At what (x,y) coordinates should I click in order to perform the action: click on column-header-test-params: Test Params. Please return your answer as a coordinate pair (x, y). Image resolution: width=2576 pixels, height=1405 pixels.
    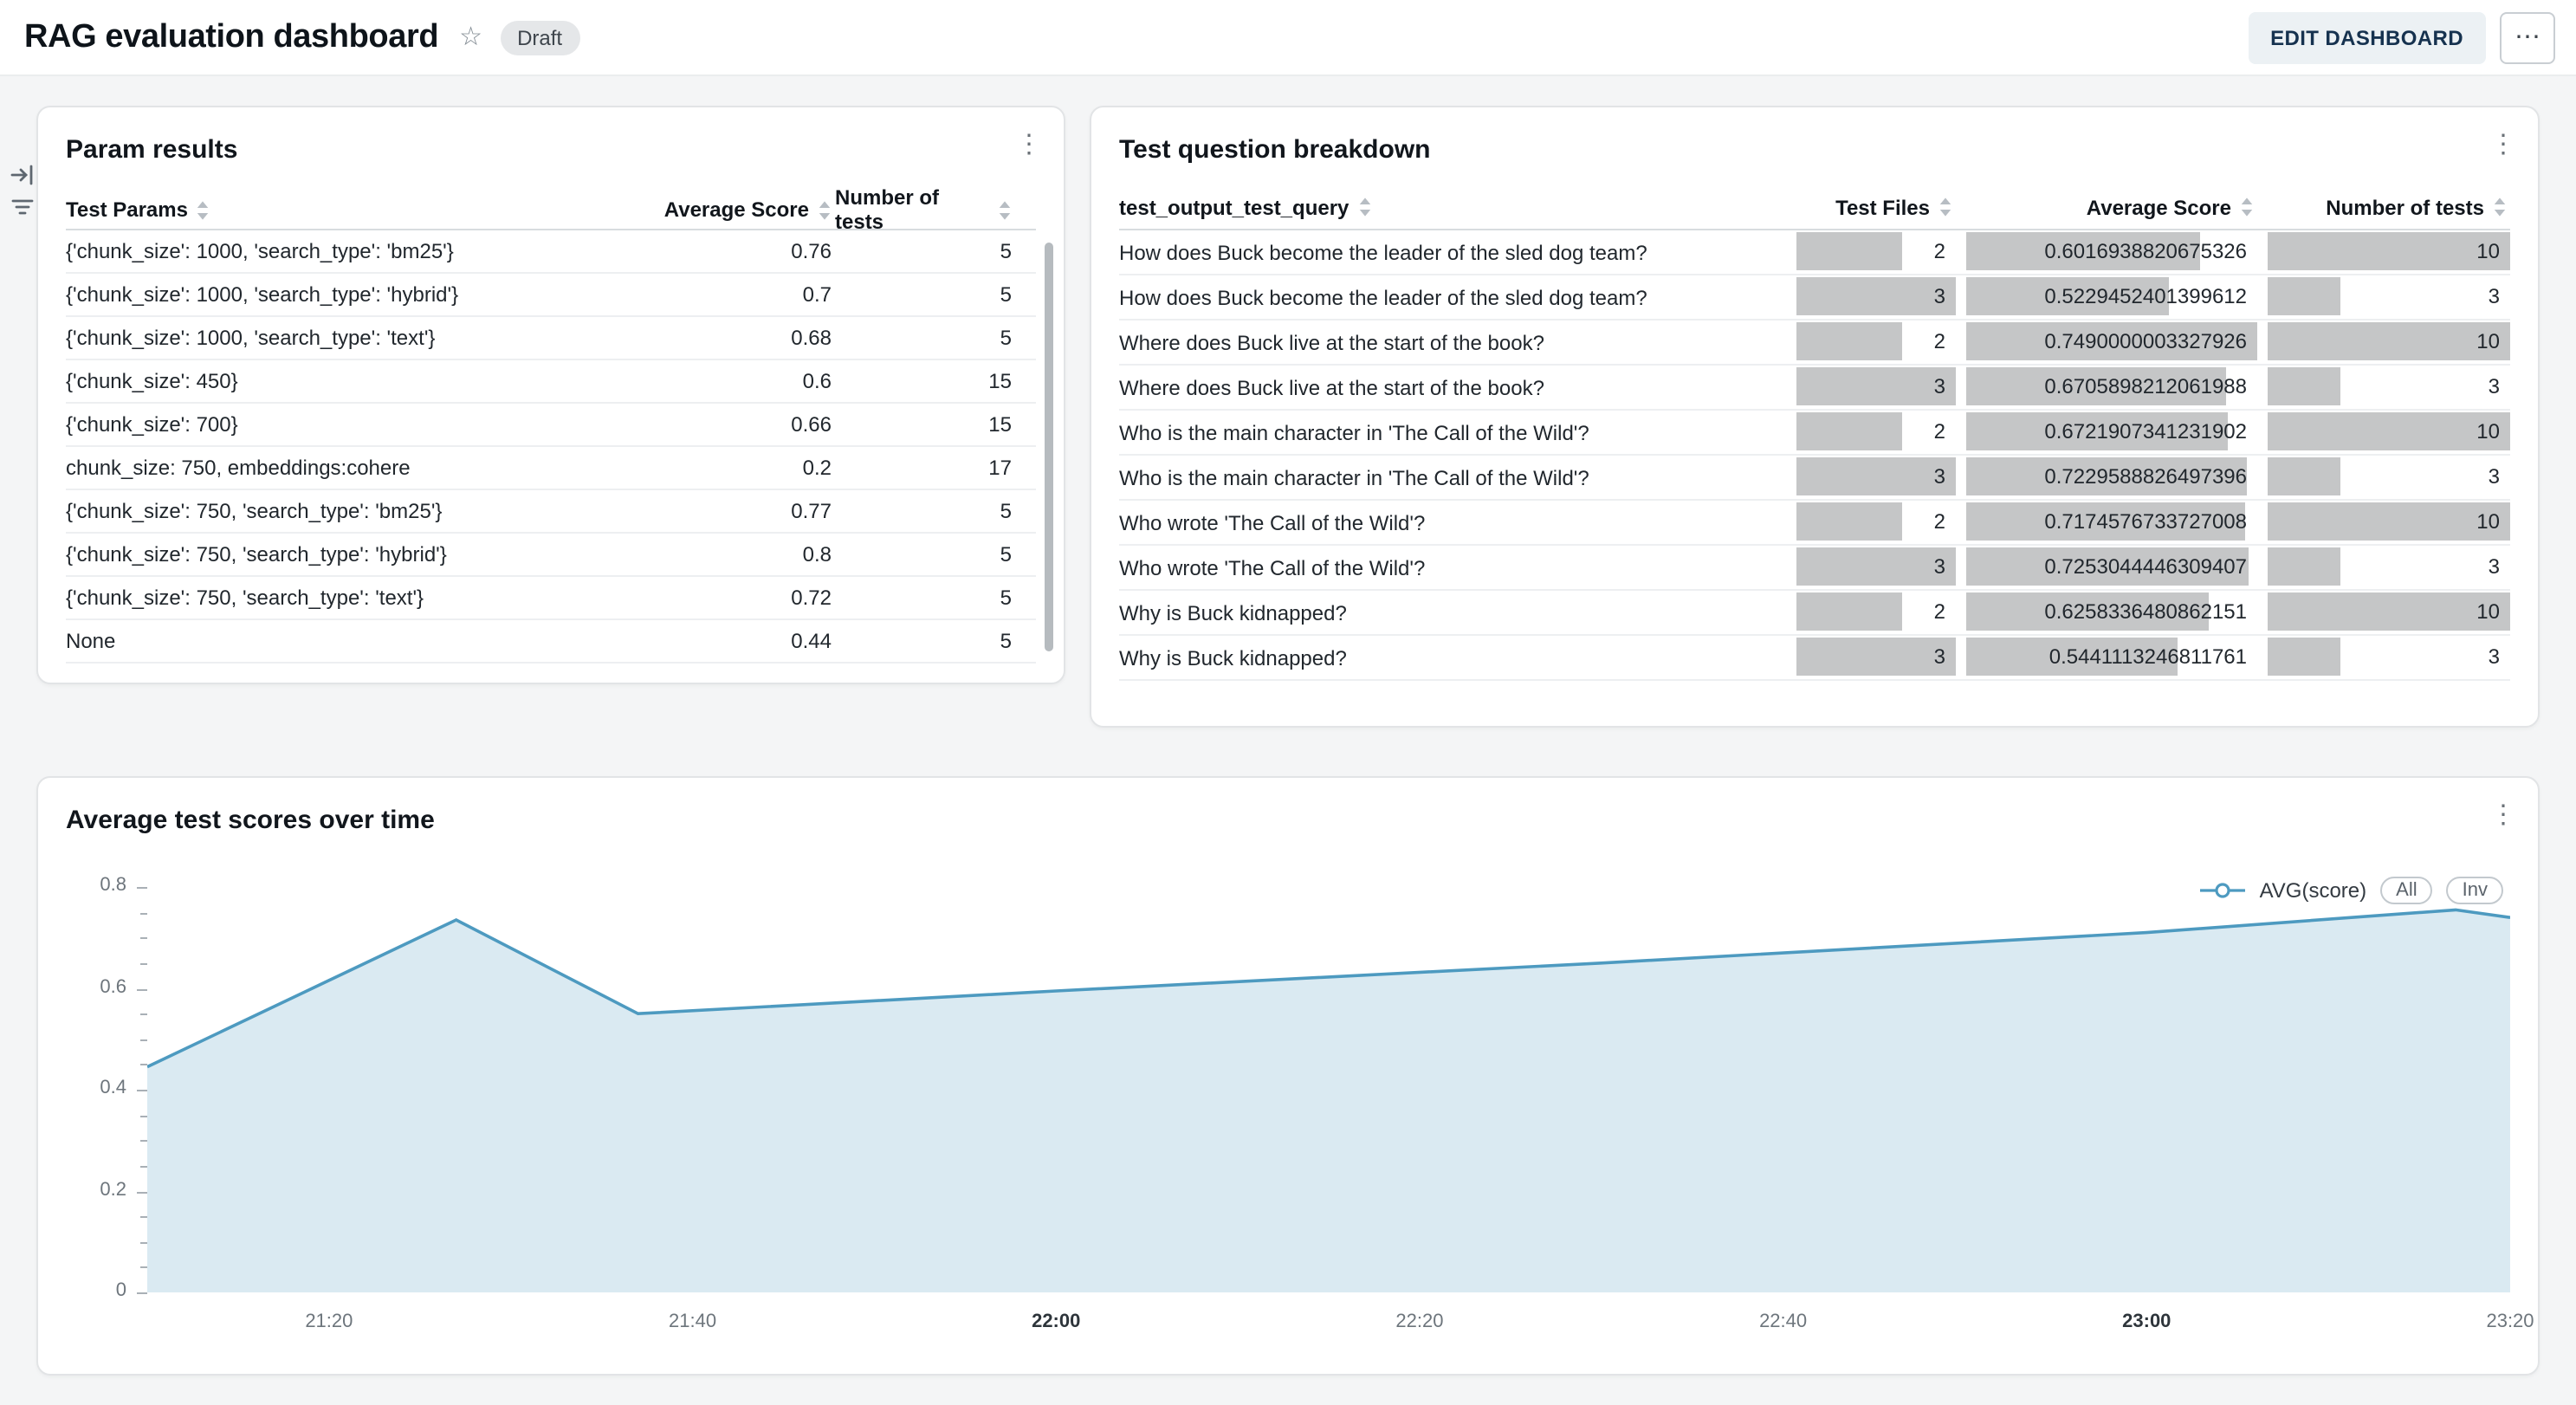
    Looking at the image, I should click on (345, 209).